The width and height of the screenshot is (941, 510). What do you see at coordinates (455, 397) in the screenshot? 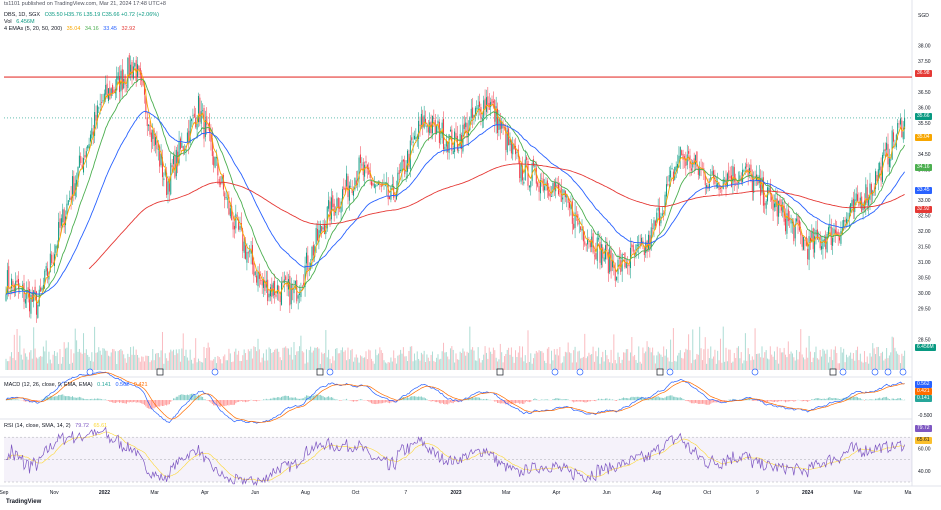
I see `macd-signal-line` at bounding box center [455, 397].